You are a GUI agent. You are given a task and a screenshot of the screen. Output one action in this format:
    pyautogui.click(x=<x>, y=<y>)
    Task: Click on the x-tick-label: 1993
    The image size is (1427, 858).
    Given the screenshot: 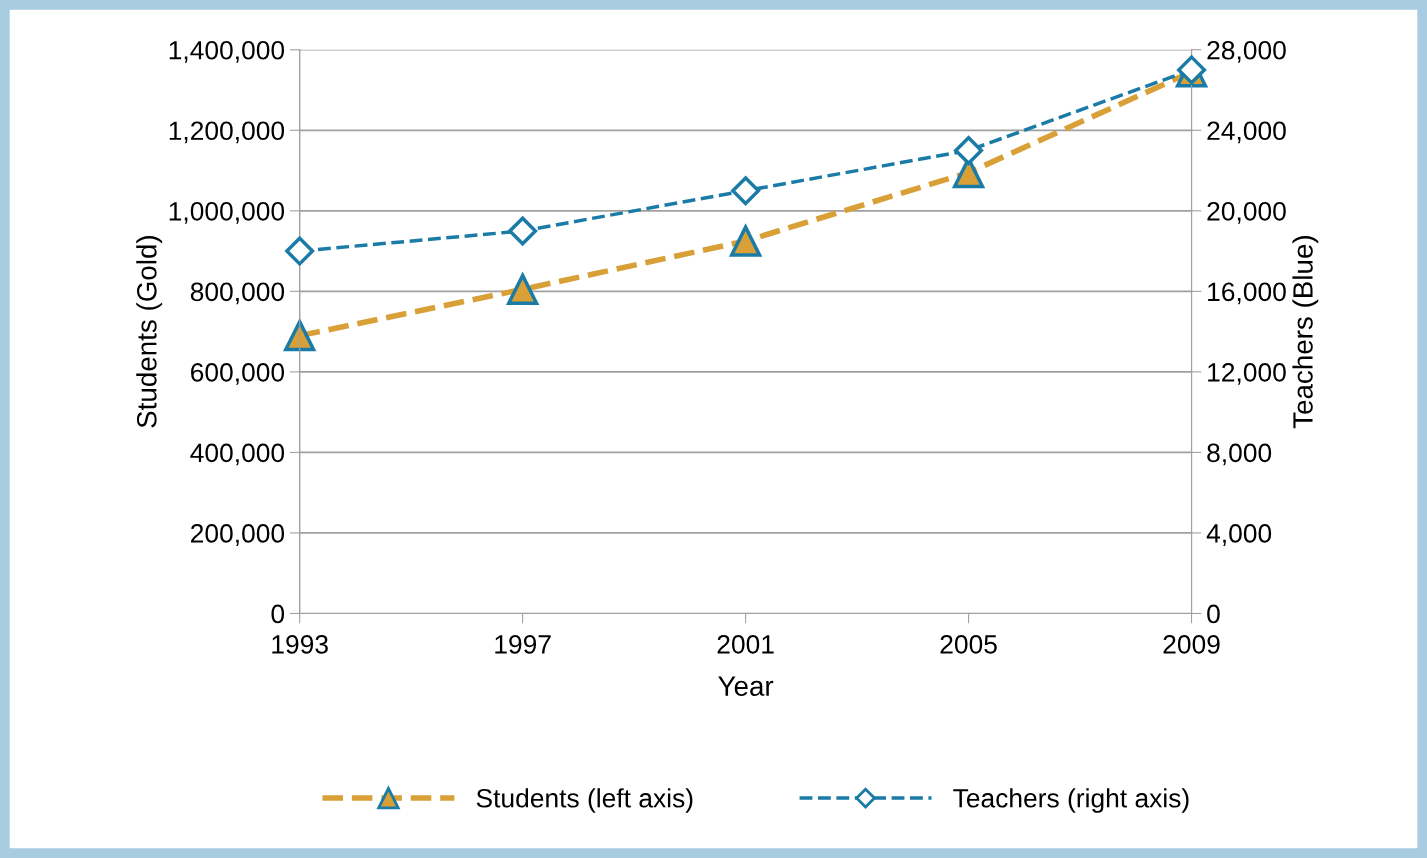 What is the action you would take?
    pyautogui.click(x=300, y=644)
    